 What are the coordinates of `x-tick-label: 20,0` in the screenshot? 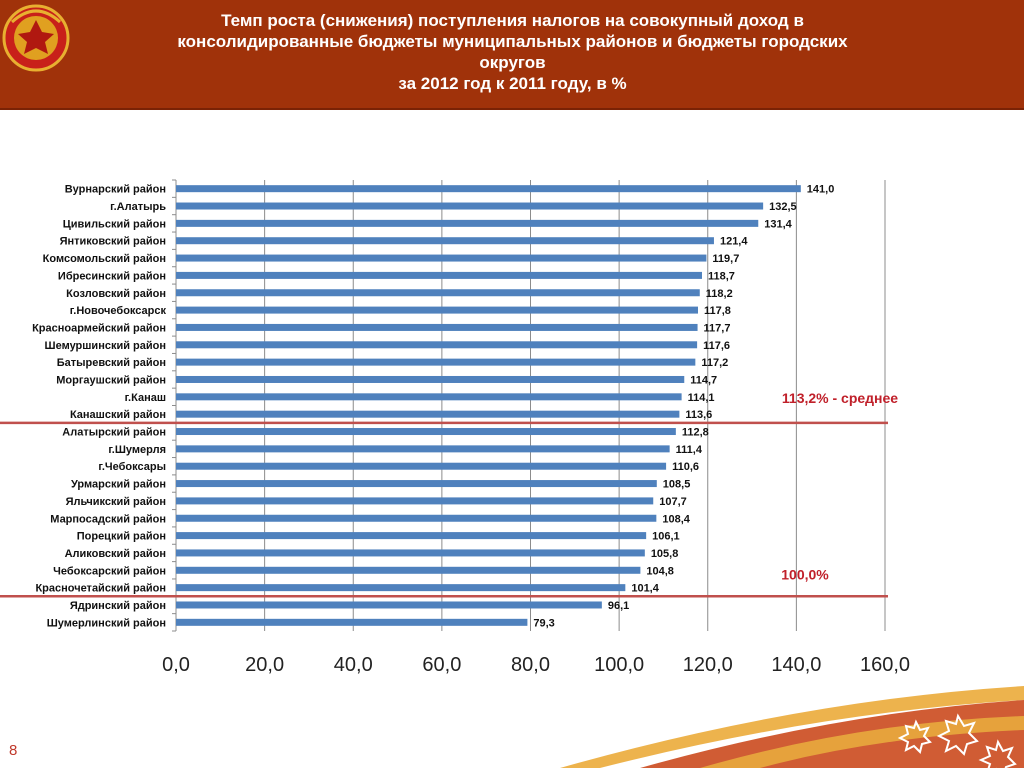 It's located at (264, 665).